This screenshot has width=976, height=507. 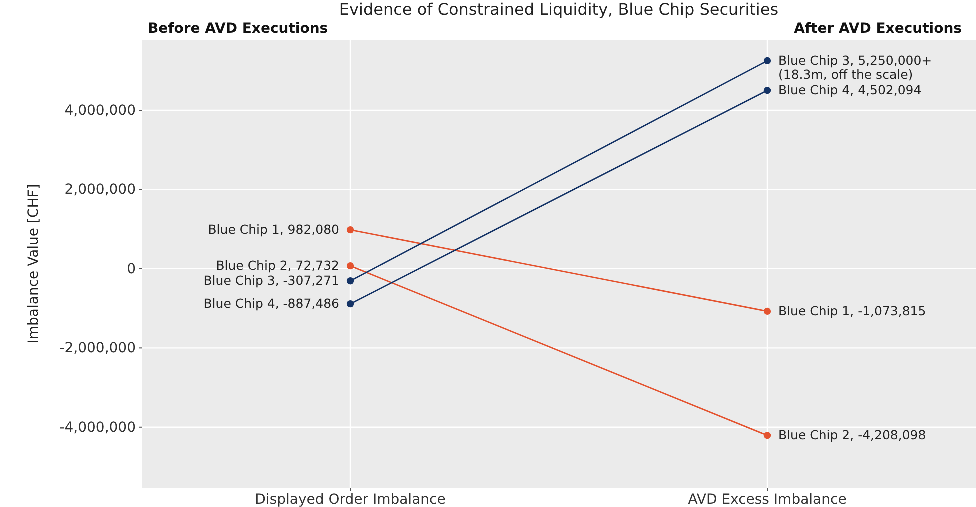 I want to click on data-label: Blue Chip 1, 982,080, so click(x=274, y=230).